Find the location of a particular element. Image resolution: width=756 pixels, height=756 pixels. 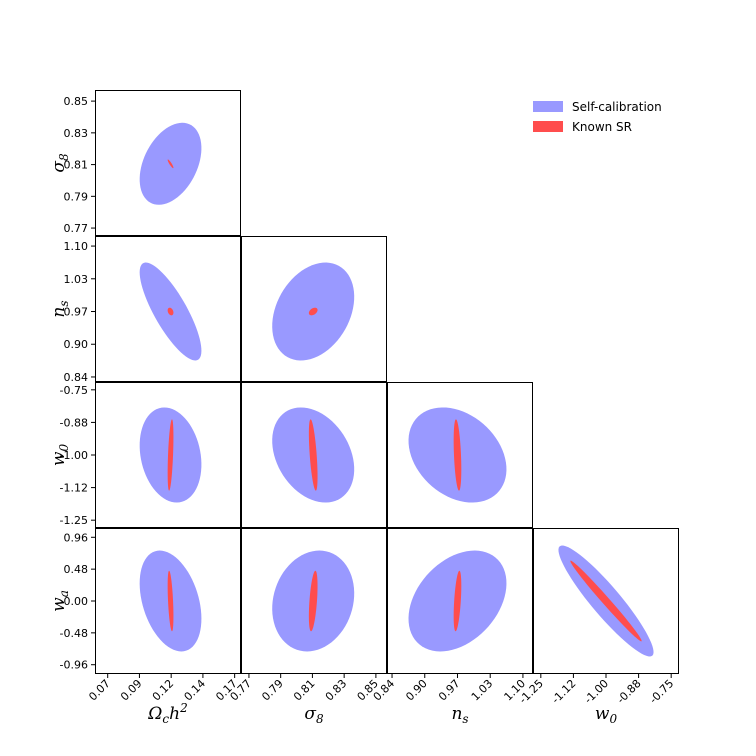

y-tick-label-sigma8: 0.79 is located at coordinates (76, 196).